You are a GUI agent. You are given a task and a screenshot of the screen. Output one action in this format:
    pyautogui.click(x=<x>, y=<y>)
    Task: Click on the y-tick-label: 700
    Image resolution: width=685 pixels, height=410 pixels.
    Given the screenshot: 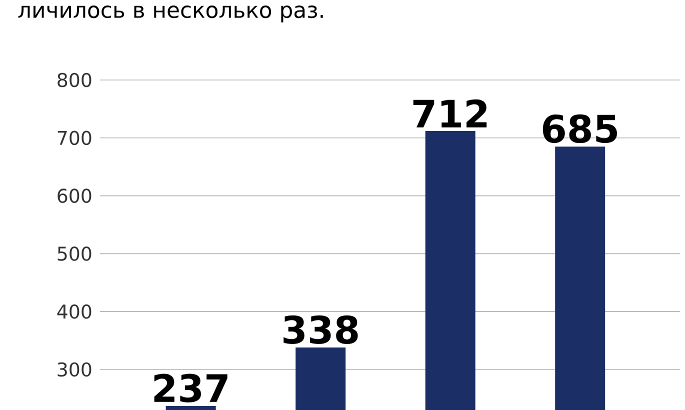 What is the action you would take?
    pyautogui.click(x=75, y=138)
    